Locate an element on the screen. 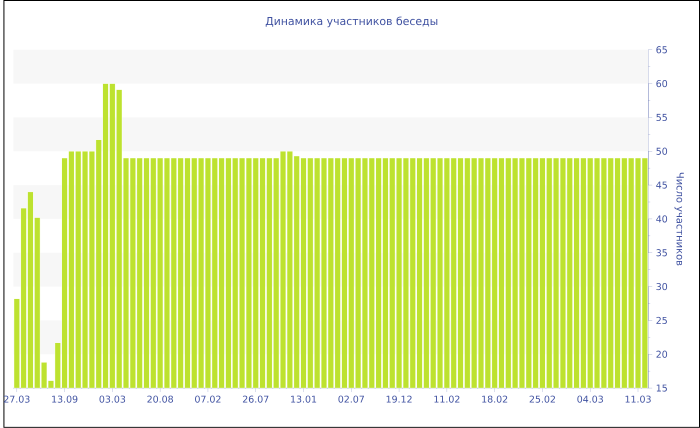 Image resolution: width=700 pixels, height=428 pixels. x-tick-label: 18.02 is located at coordinates (495, 399).